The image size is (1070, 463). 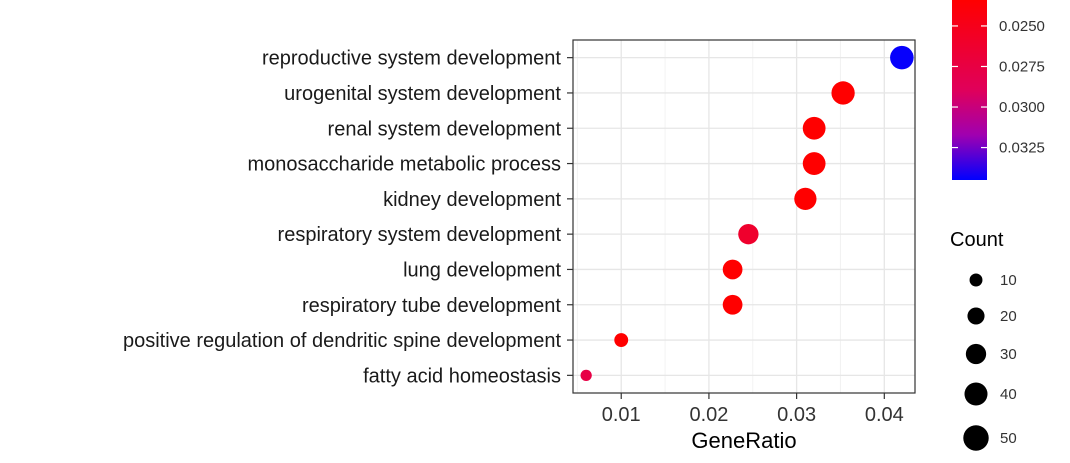 What do you see at coordinates (621, 415) in the screenshot?
I see `x-tick-label: 0.01` at bounding box center [621, 415].